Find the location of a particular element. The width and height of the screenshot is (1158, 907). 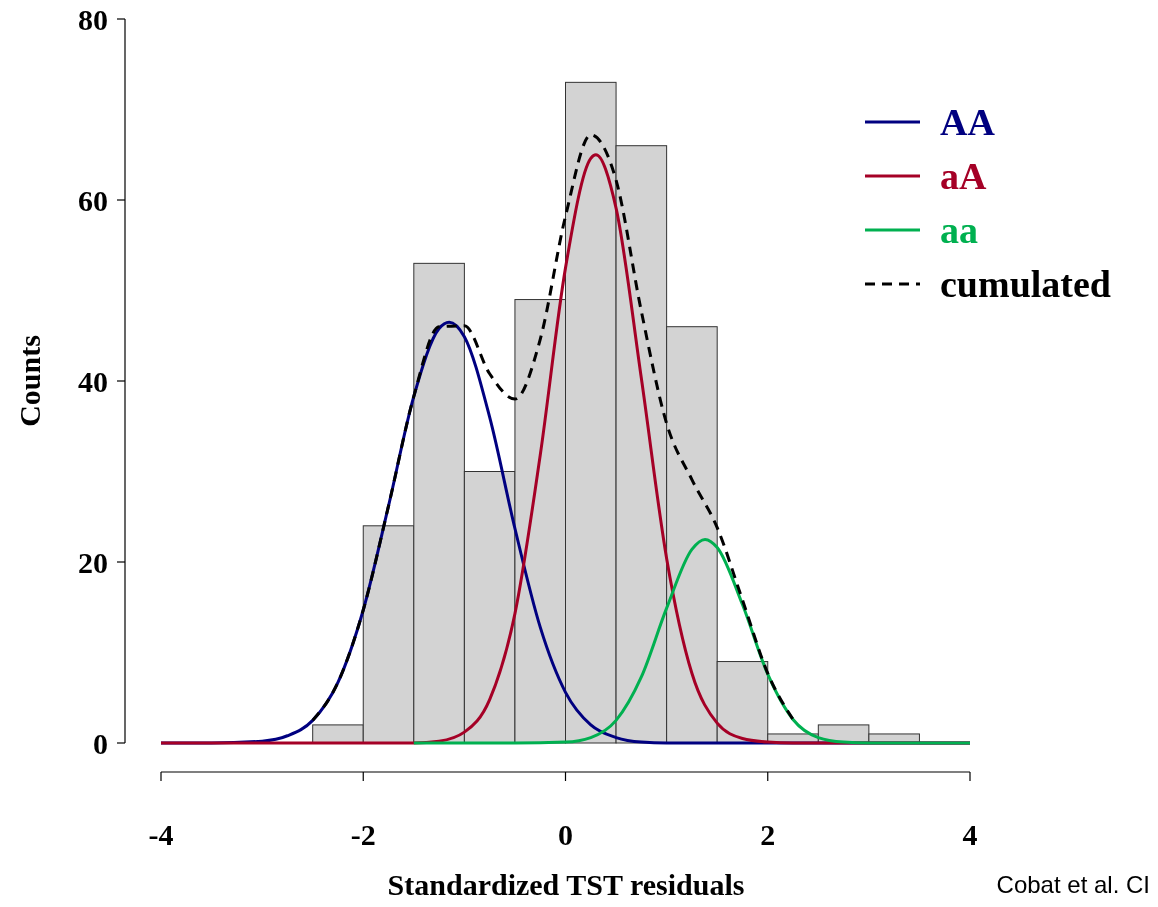

y-tick-label: 60 is located at coordinates (93, 200).